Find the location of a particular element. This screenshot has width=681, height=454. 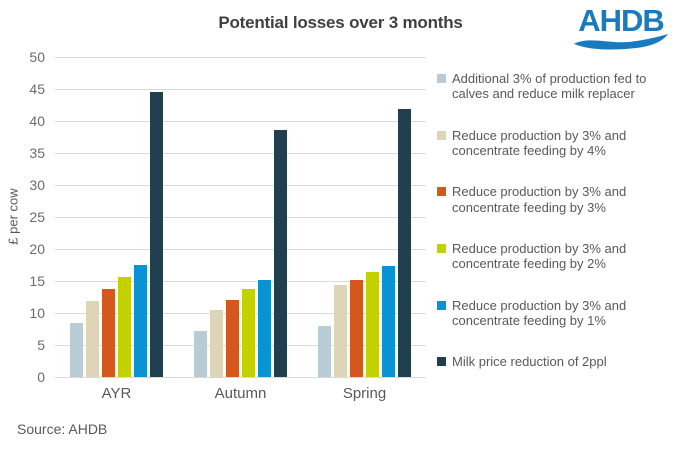

x-tick-label: Autumn is located at coordinates (240, 393).